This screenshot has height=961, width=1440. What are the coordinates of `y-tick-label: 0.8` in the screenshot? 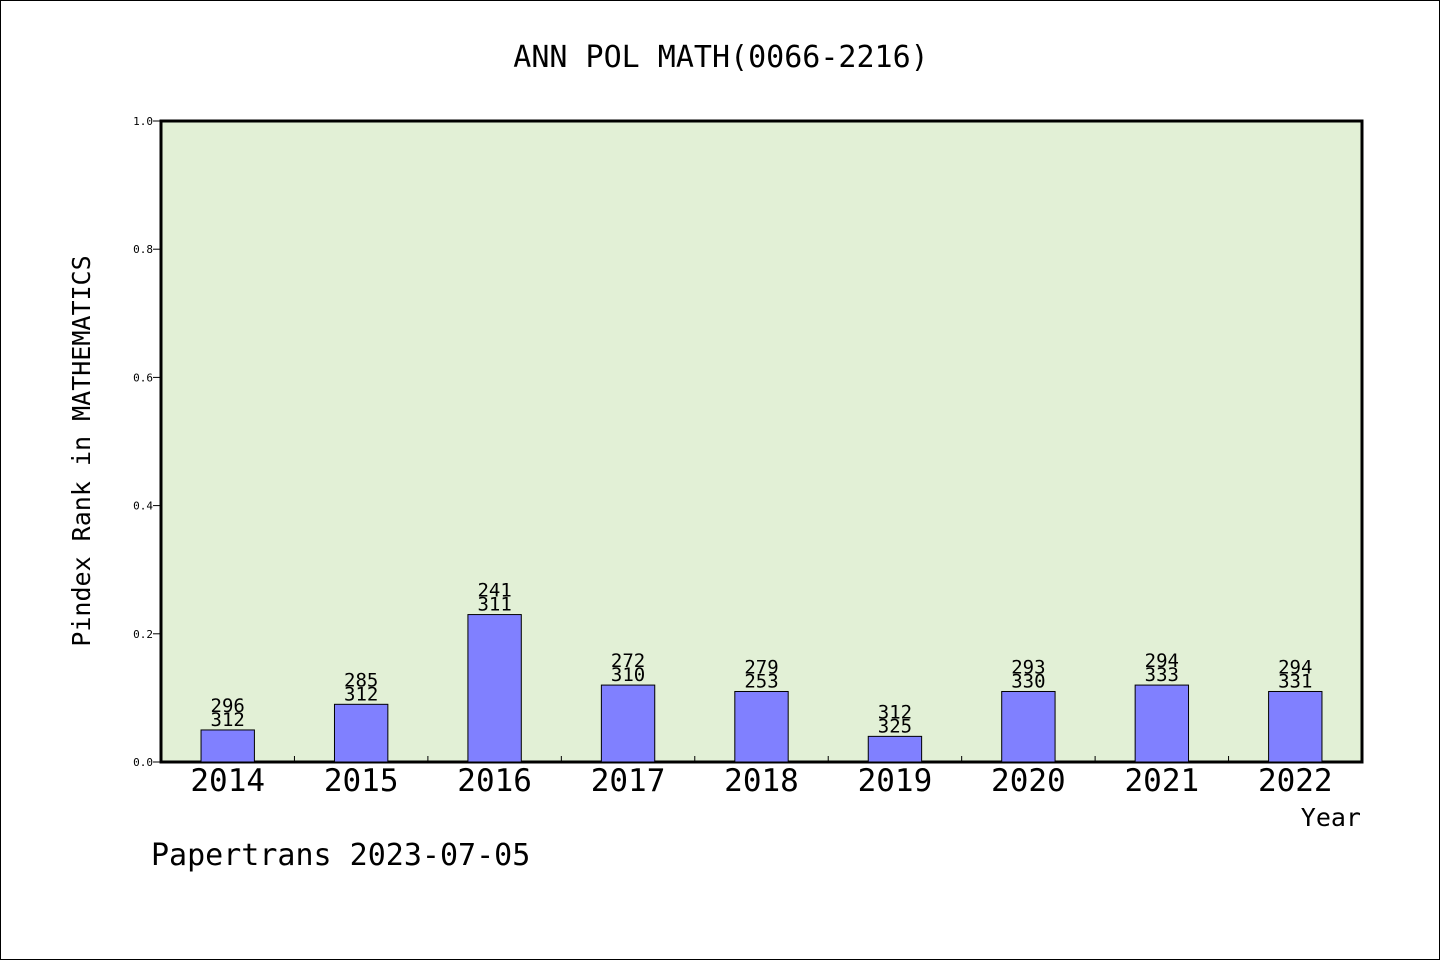 It's located at (143, 249).